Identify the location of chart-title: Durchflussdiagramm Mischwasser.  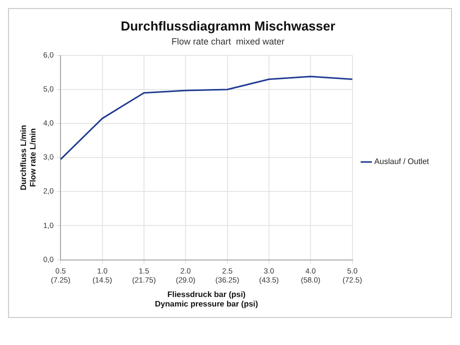
(228, 26).